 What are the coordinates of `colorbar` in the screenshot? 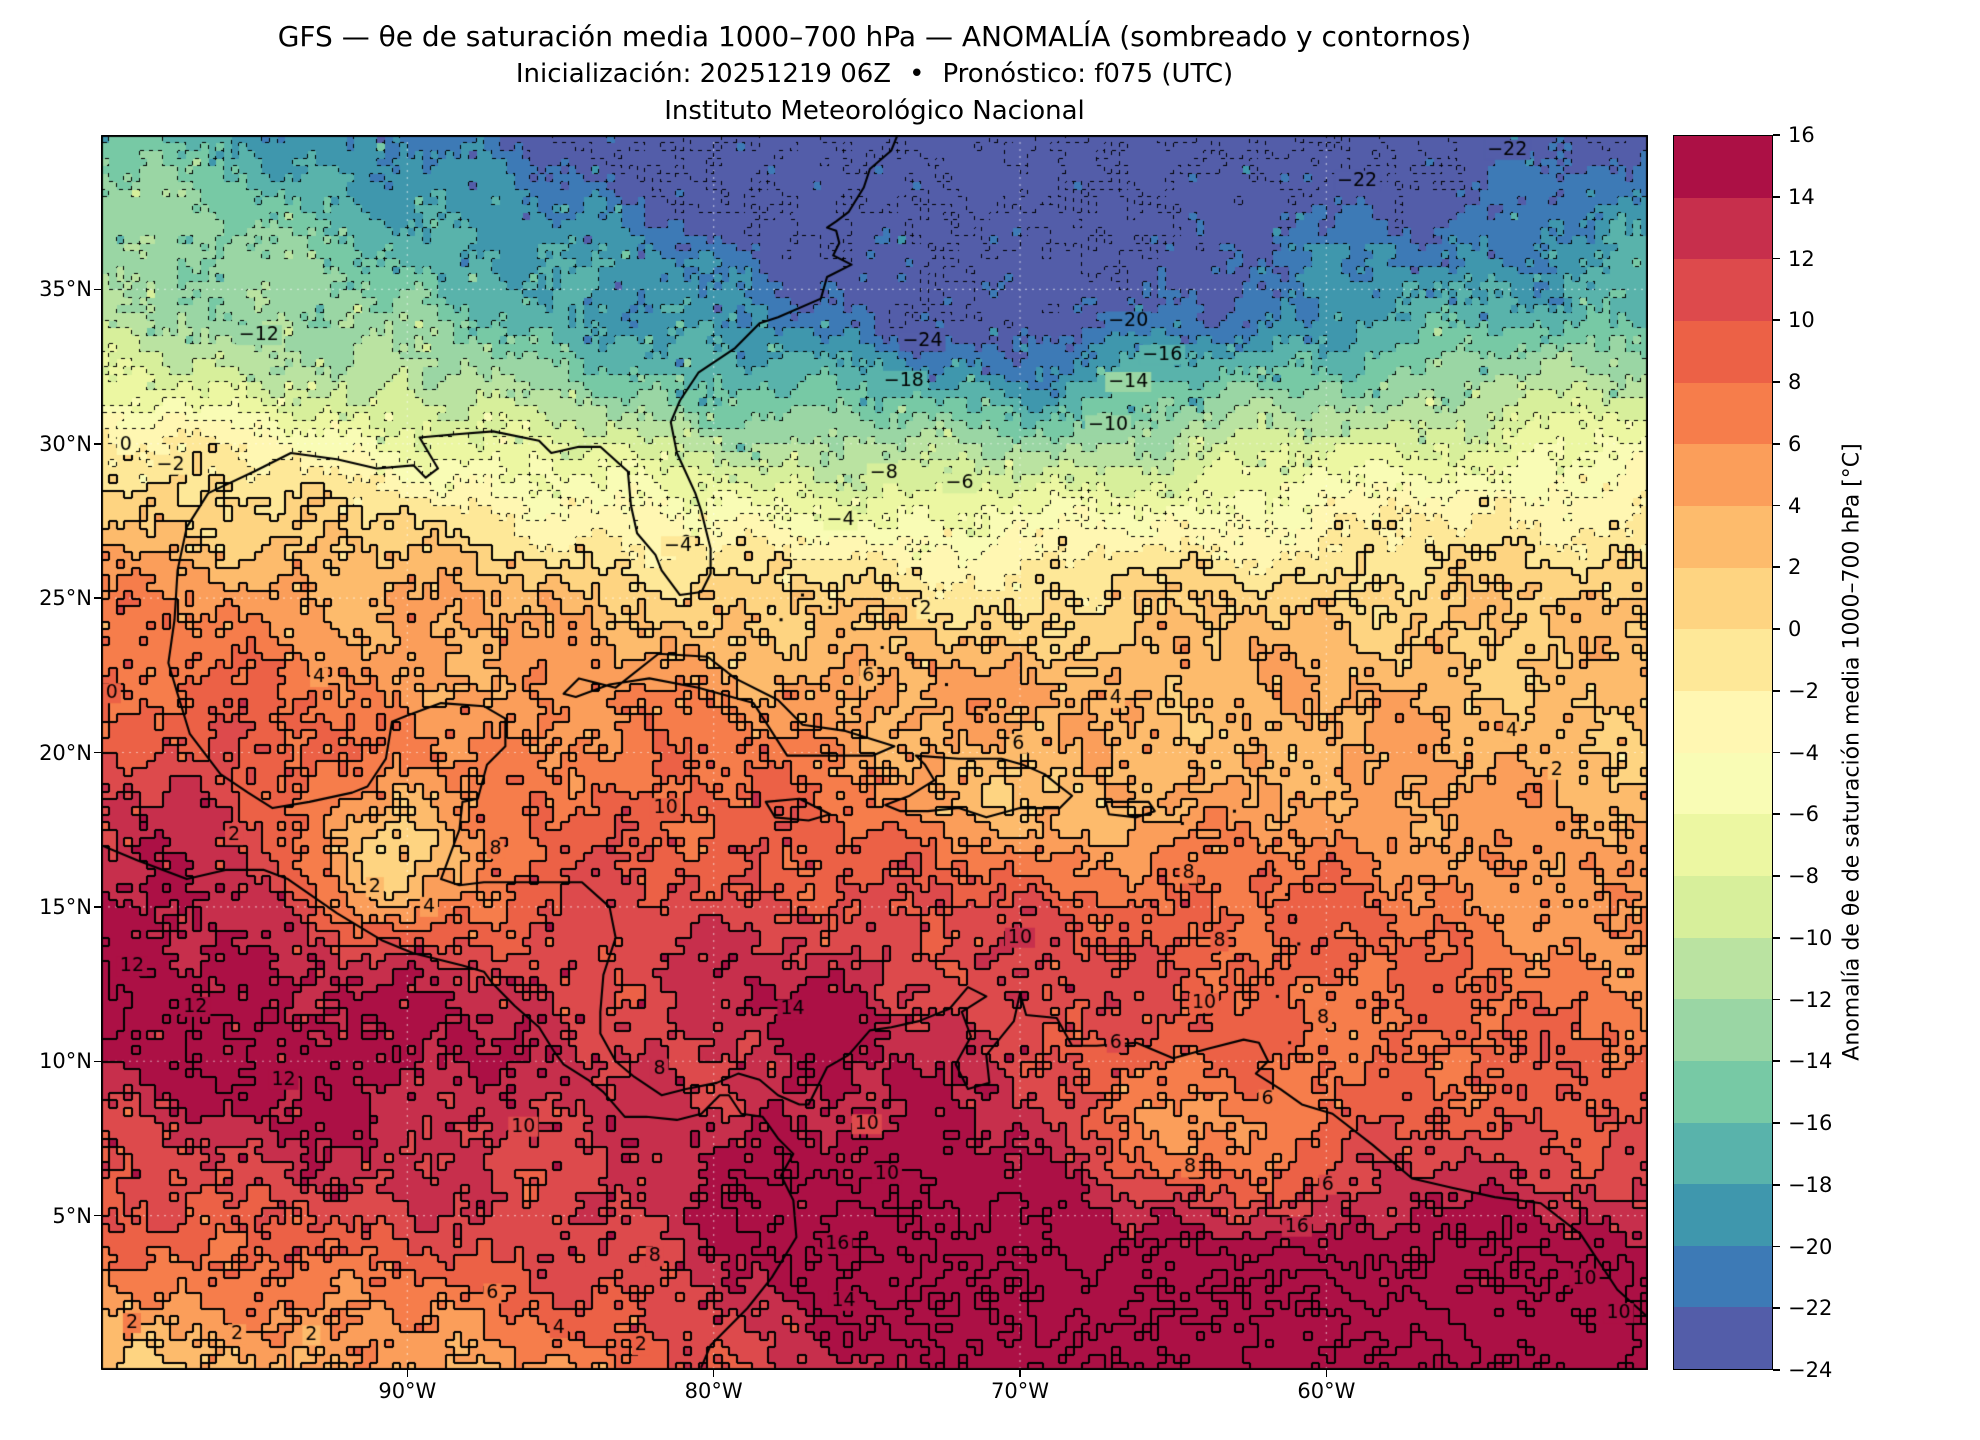 It's located at (1723, 752).